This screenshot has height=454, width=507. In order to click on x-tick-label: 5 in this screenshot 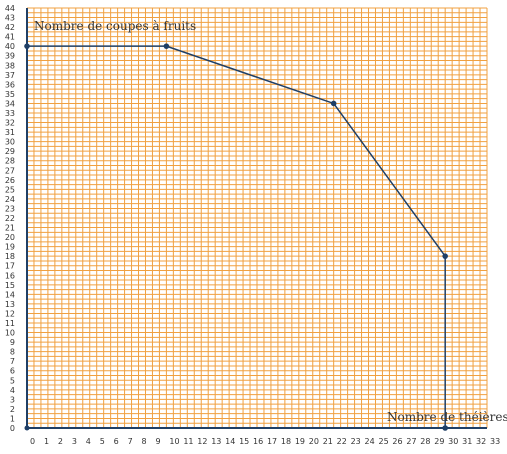, I will do `click(102, 441)`.